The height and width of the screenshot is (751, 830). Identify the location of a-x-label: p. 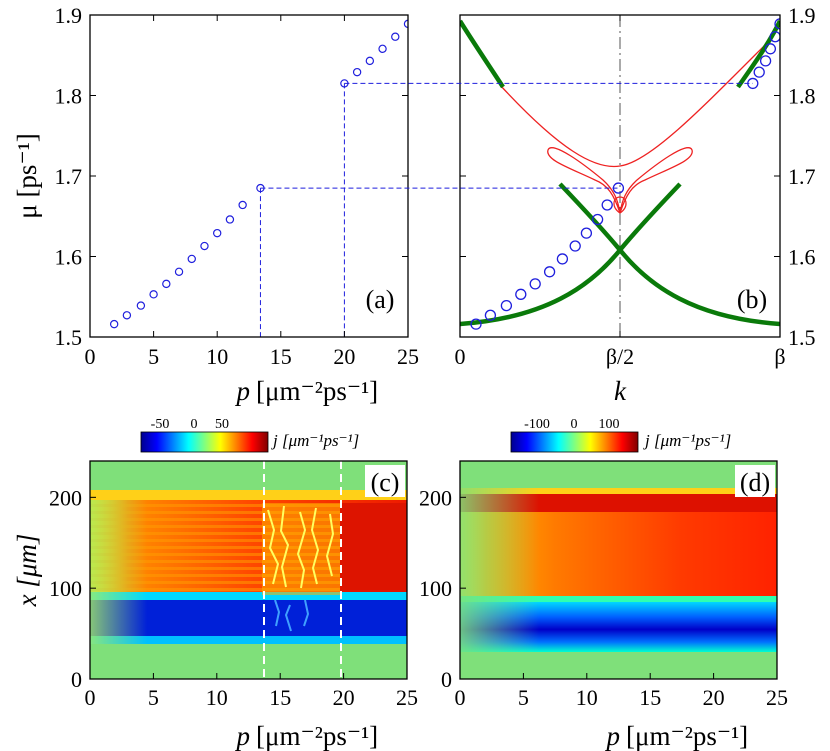
(243, 391).